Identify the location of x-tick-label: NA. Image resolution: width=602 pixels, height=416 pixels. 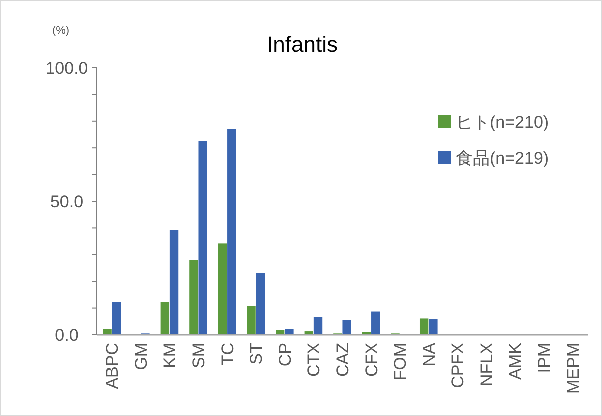
(429, 354).